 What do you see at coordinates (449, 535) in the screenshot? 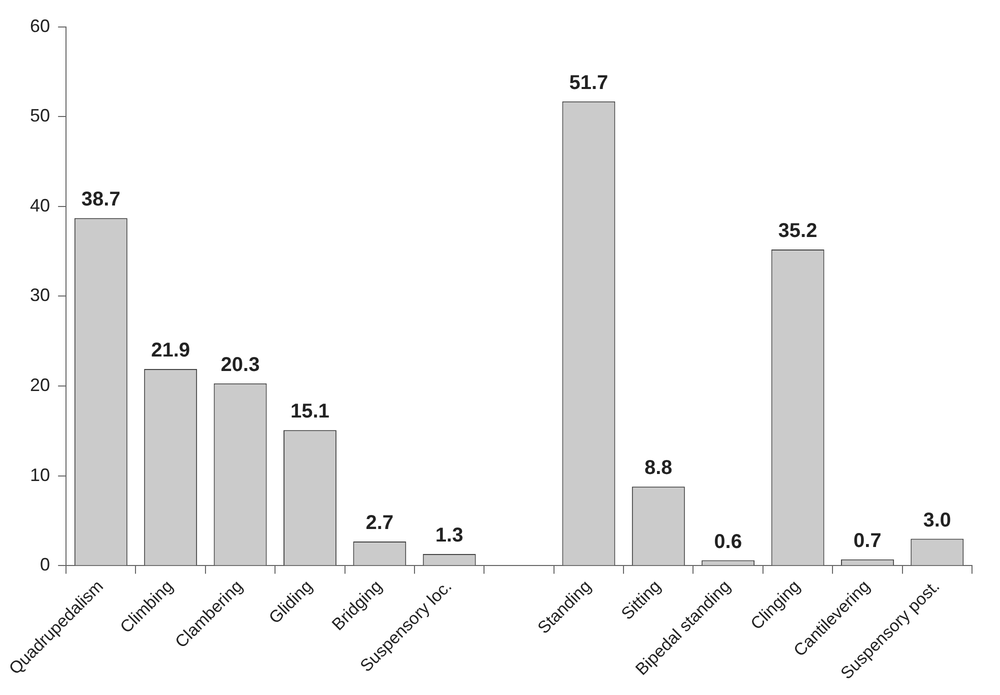
I see `data-label: 1.3` at bounding box center [449, 535].